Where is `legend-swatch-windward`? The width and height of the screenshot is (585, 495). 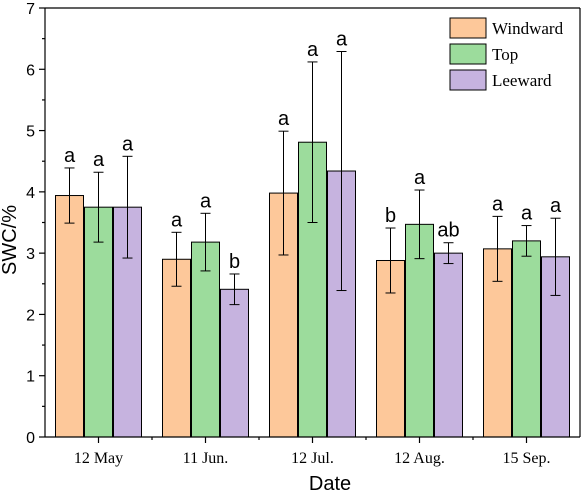
legend-swatch-windward is located at coordinates (468, 28).